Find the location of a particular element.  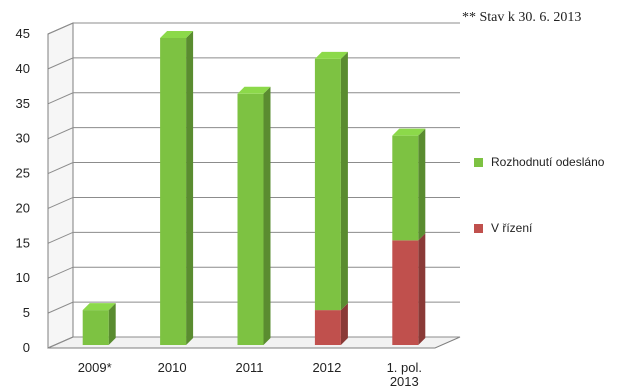

x-tick-label: 1. pol. is located at coordinates (404, 367).